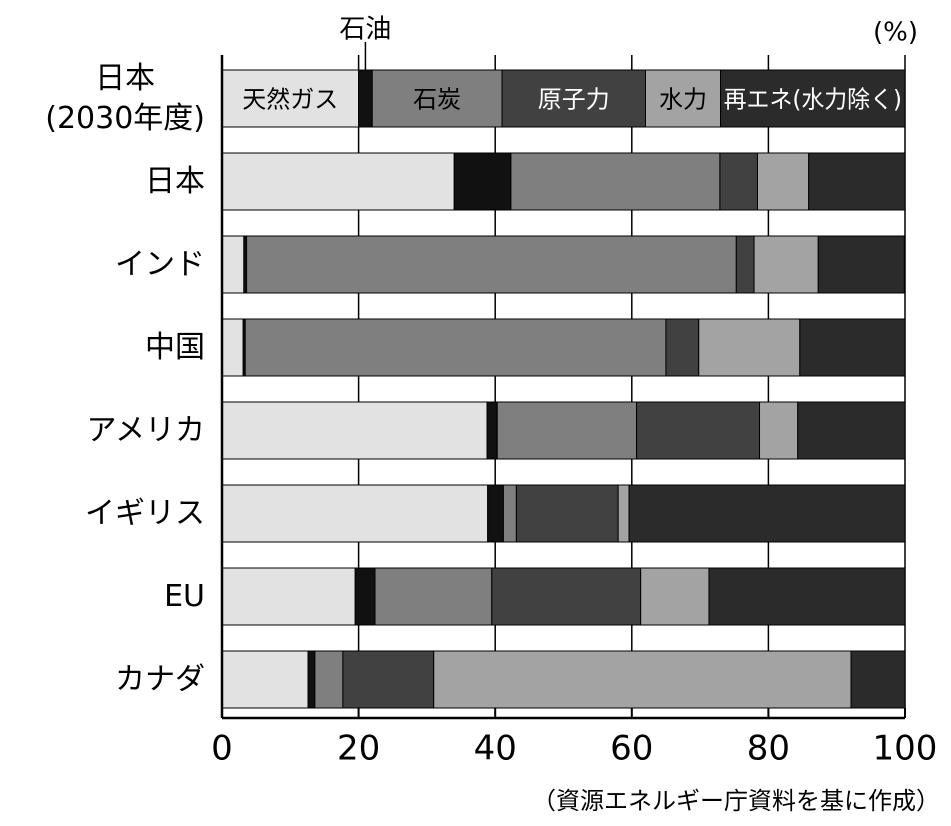  Describe the element at coordinates (184, 596) in the screenshot. I see `category-text: EU` at that location.